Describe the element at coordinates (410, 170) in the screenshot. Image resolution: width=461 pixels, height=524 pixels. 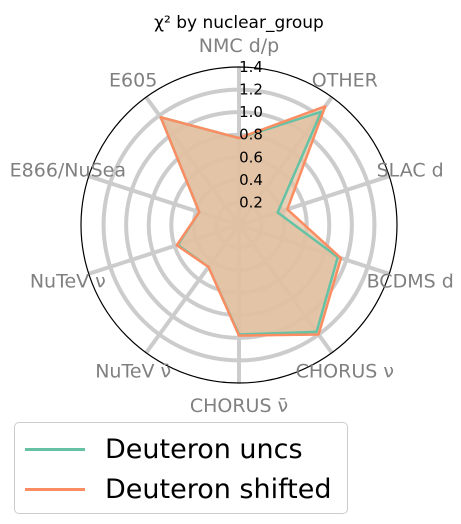
I see `category-label: SLAC d` at that location.